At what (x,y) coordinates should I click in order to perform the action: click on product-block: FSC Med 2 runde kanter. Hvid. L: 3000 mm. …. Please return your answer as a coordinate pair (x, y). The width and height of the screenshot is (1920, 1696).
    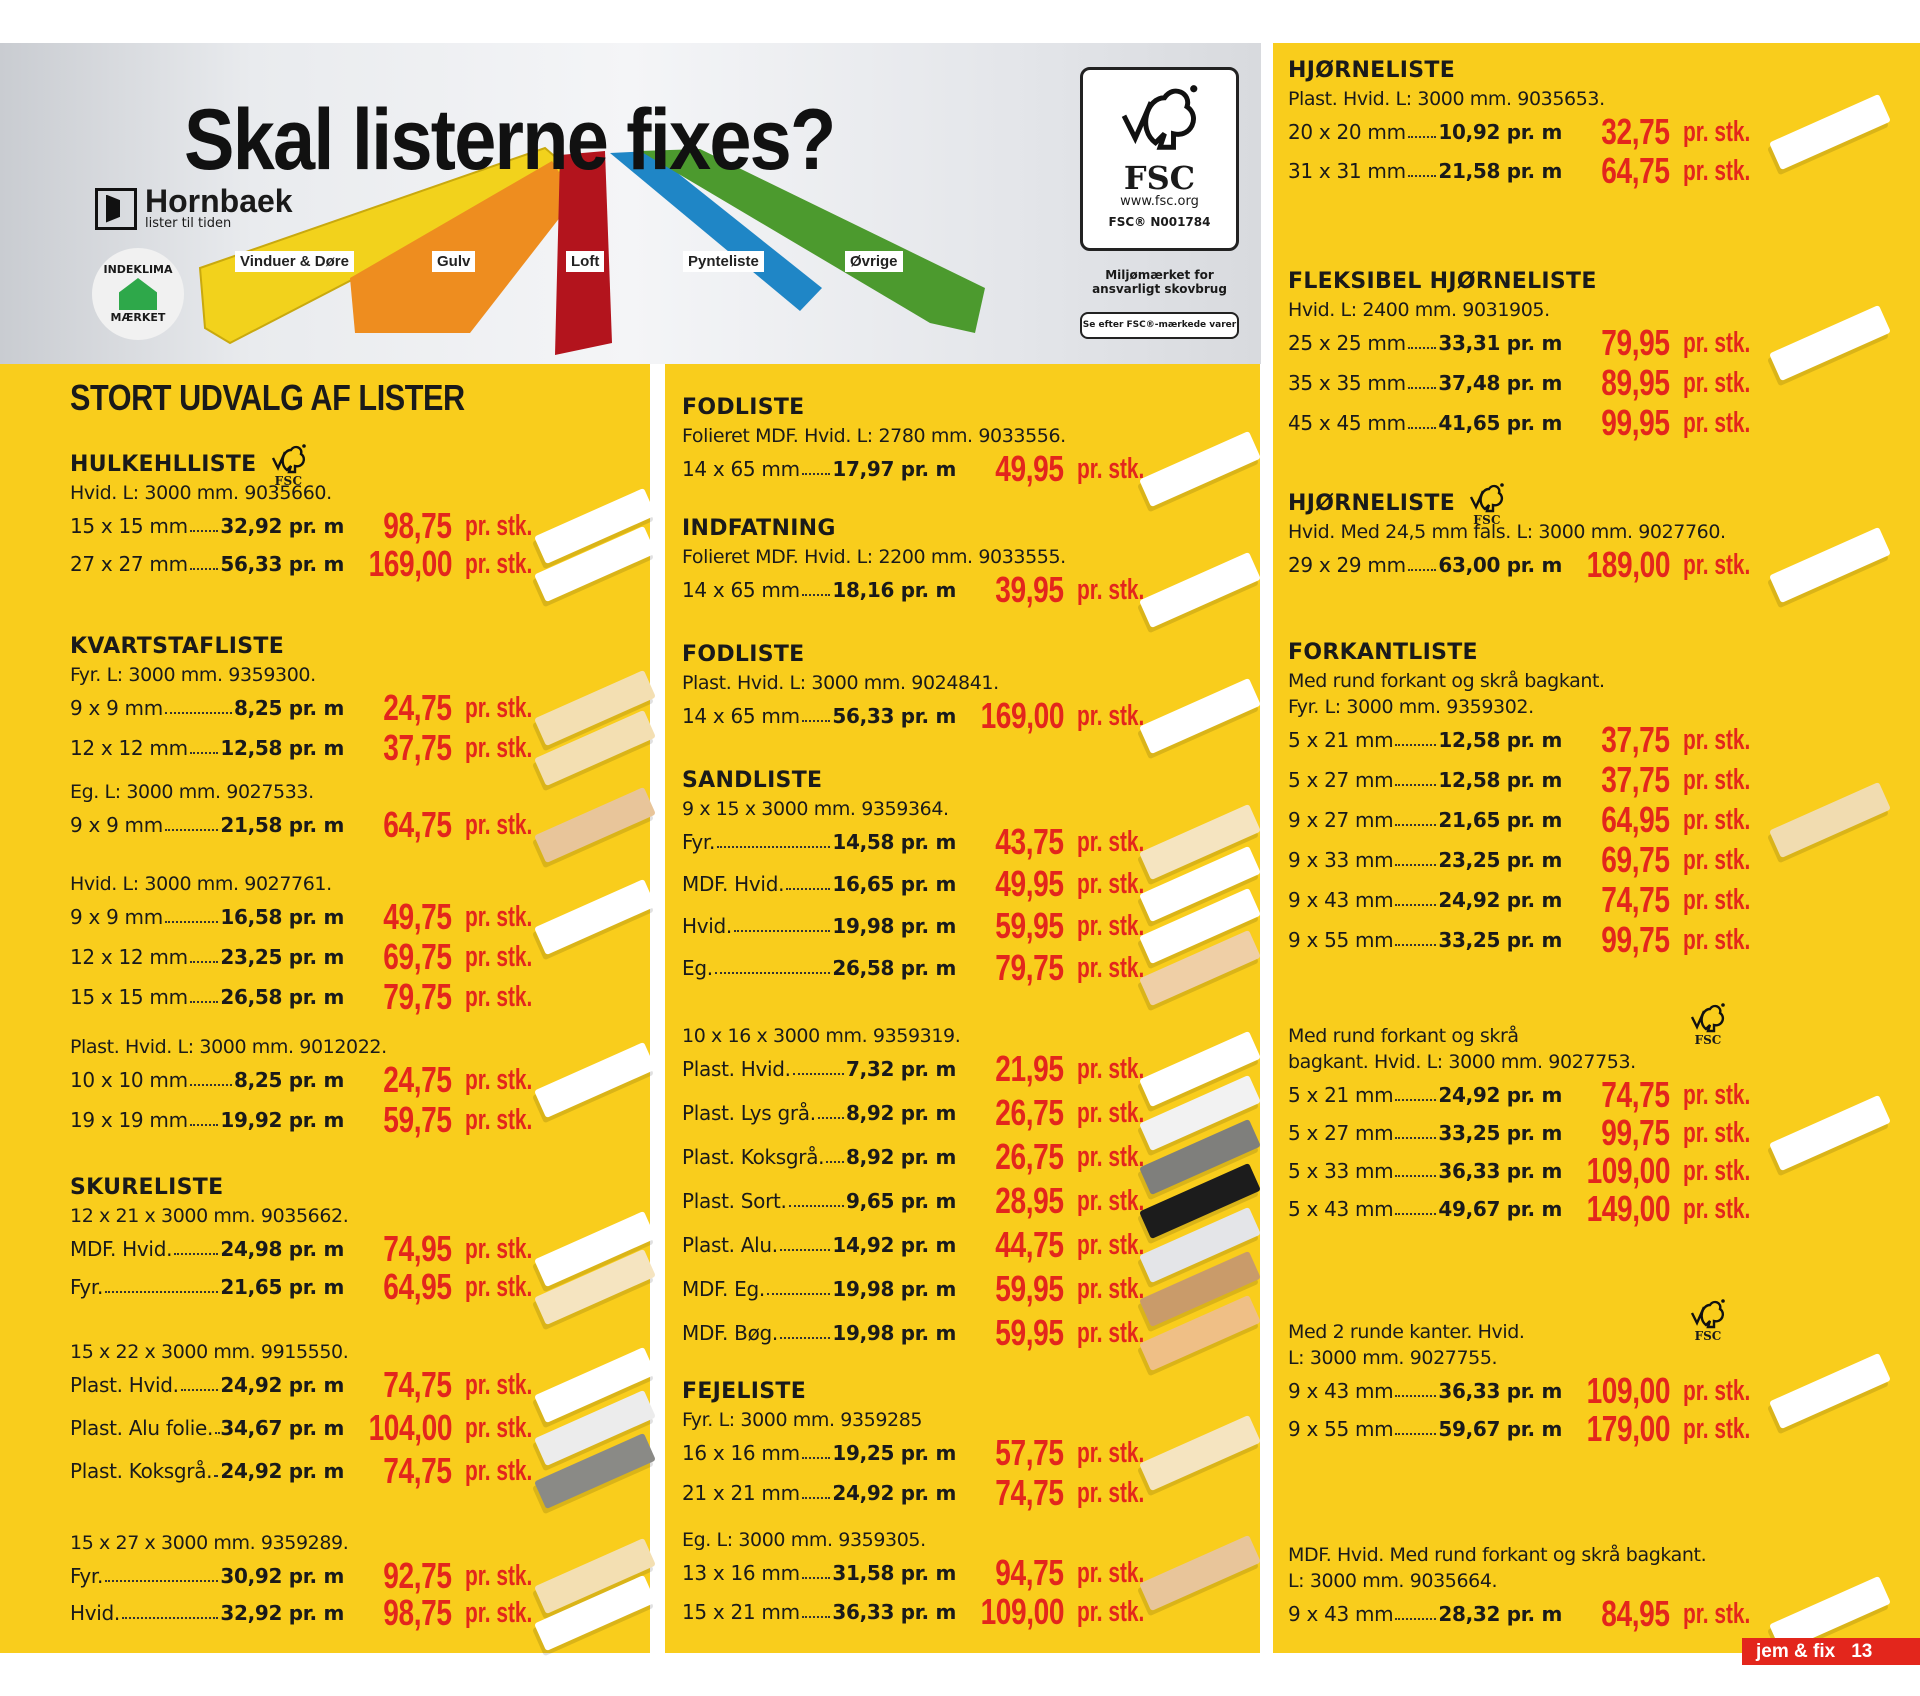
    Looking at the image, I should click on (1568, 1373).